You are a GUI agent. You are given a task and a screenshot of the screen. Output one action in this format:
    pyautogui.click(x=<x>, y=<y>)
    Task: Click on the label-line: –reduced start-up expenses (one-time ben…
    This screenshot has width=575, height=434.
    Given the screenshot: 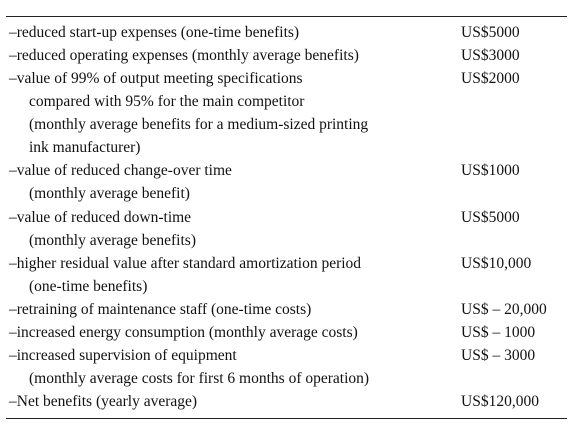 What is the action you would take?
    pyautogui.click(x=154, y=32)
    